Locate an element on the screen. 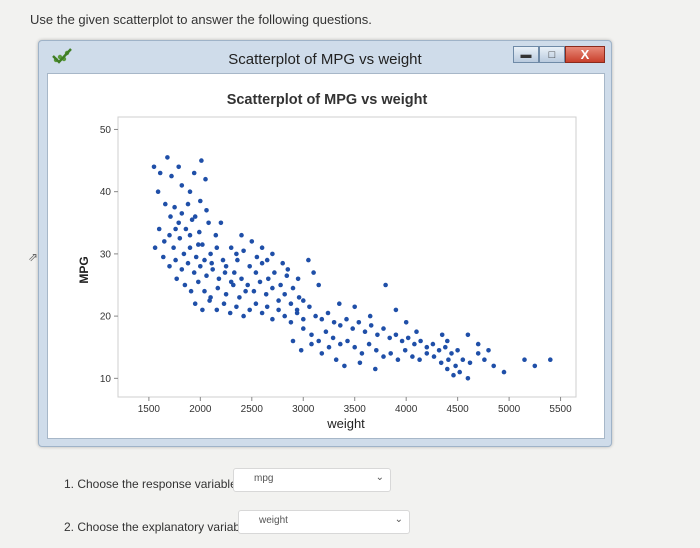 This screenshot has height=548, width=700. window-controls: ▬ □ X is located at coordinates (559, 55).